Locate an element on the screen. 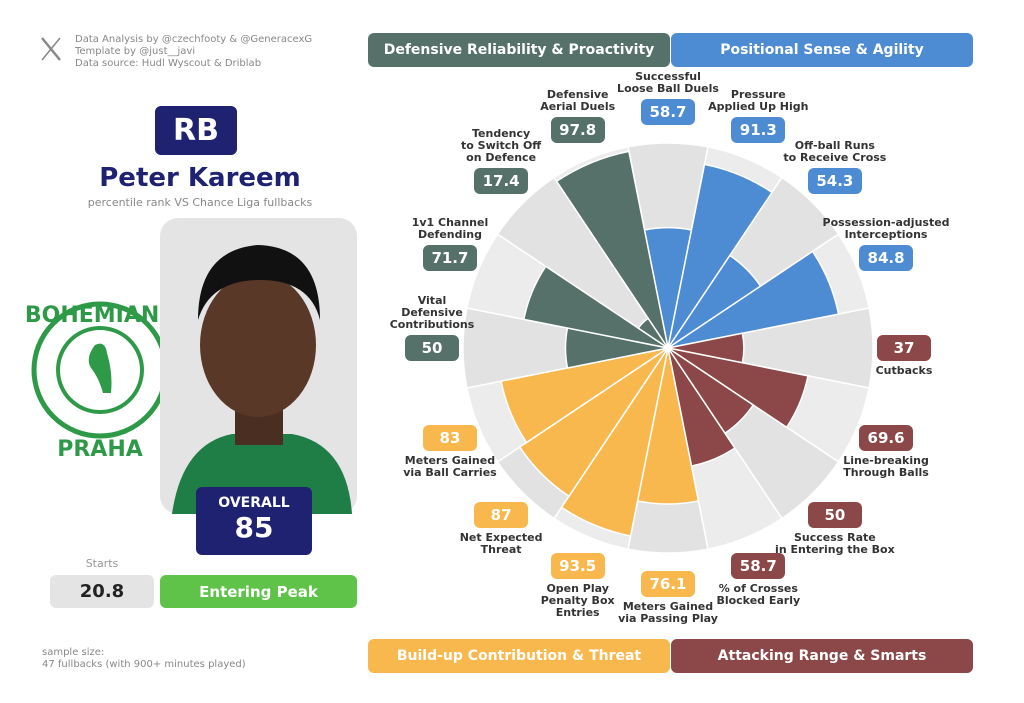  value-label: 91.3 is located at coordinates (758, 129).